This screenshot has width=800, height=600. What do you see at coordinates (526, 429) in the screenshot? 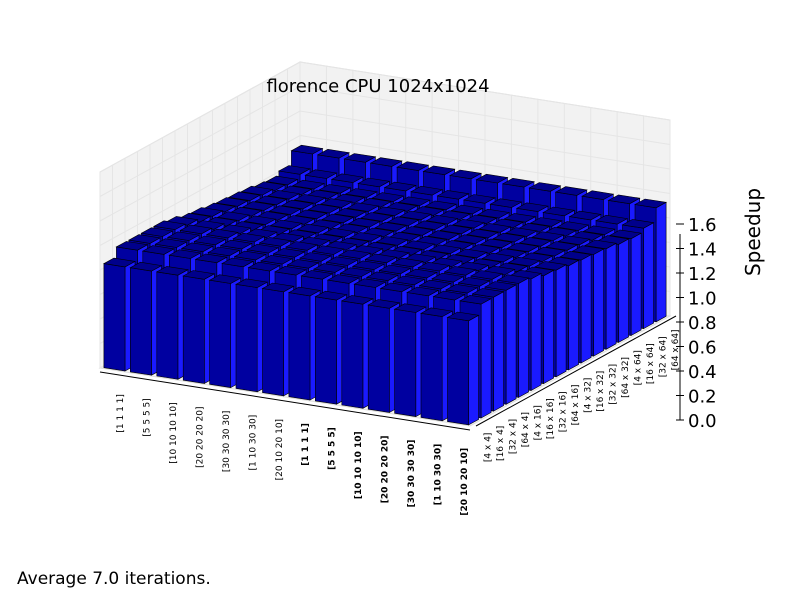
I see `y-tick-label: [64 x 4]` at bounding box center [526, 429].